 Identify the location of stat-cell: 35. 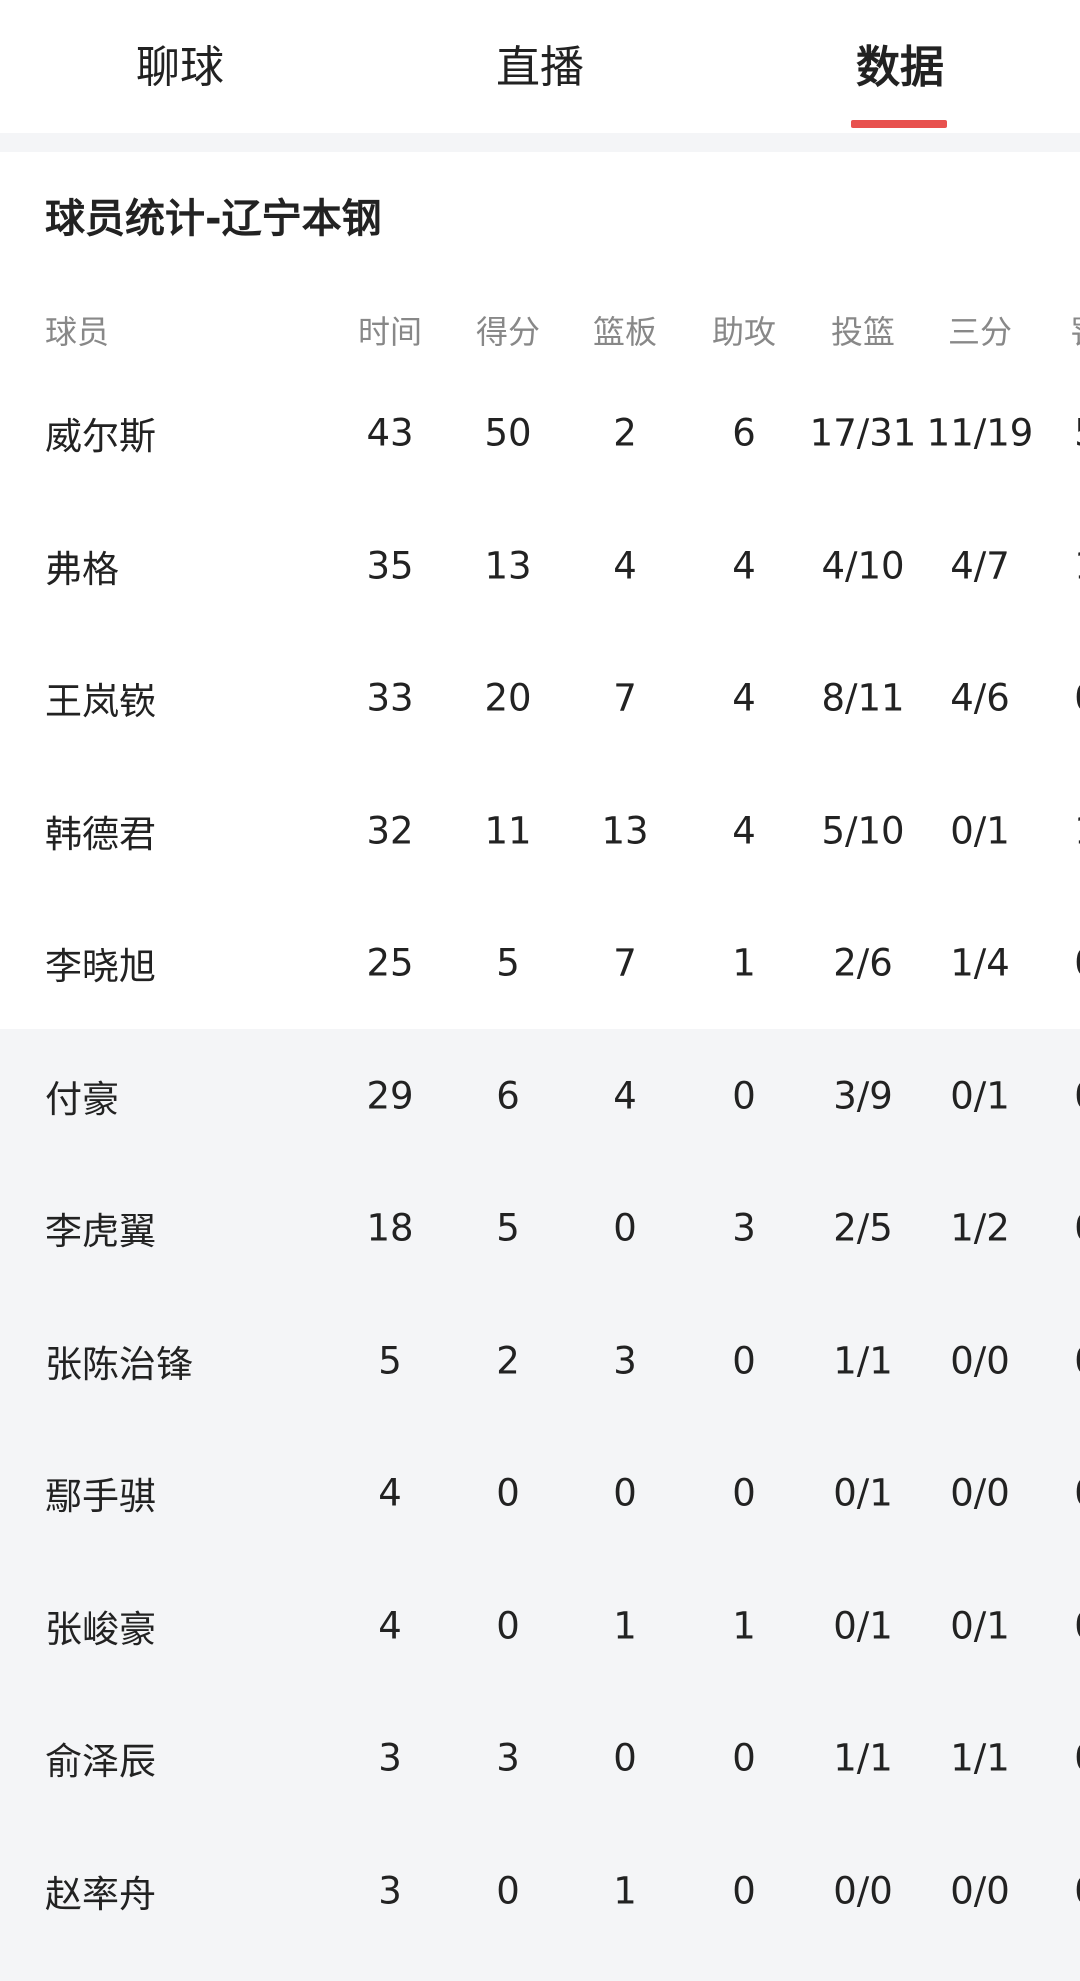
(390, 565).